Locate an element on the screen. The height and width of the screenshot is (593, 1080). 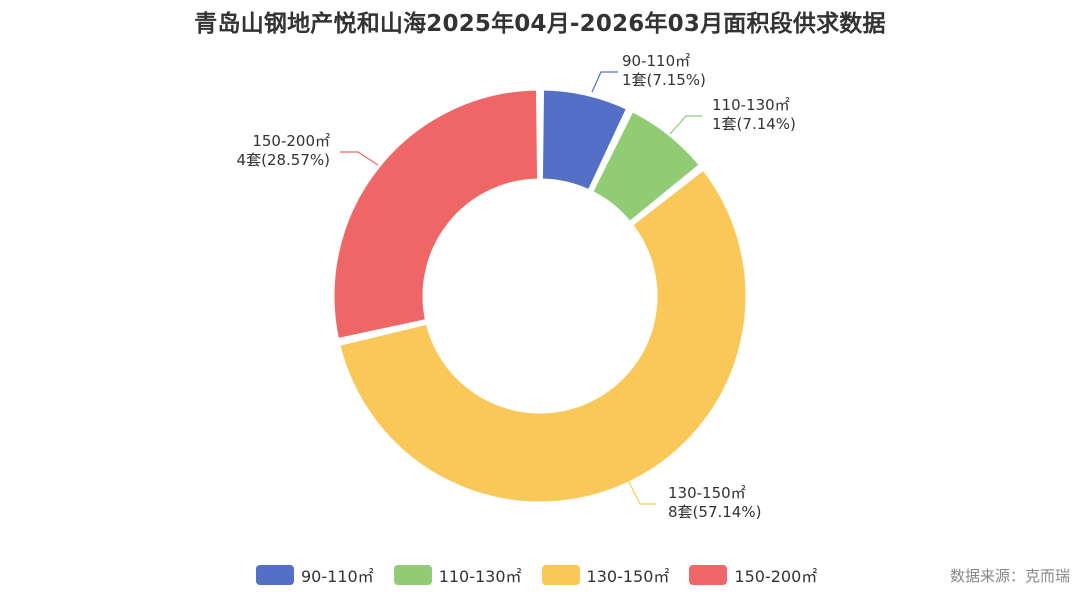
legend-label: 90-110㎡ is located at coordinates (337, 576).